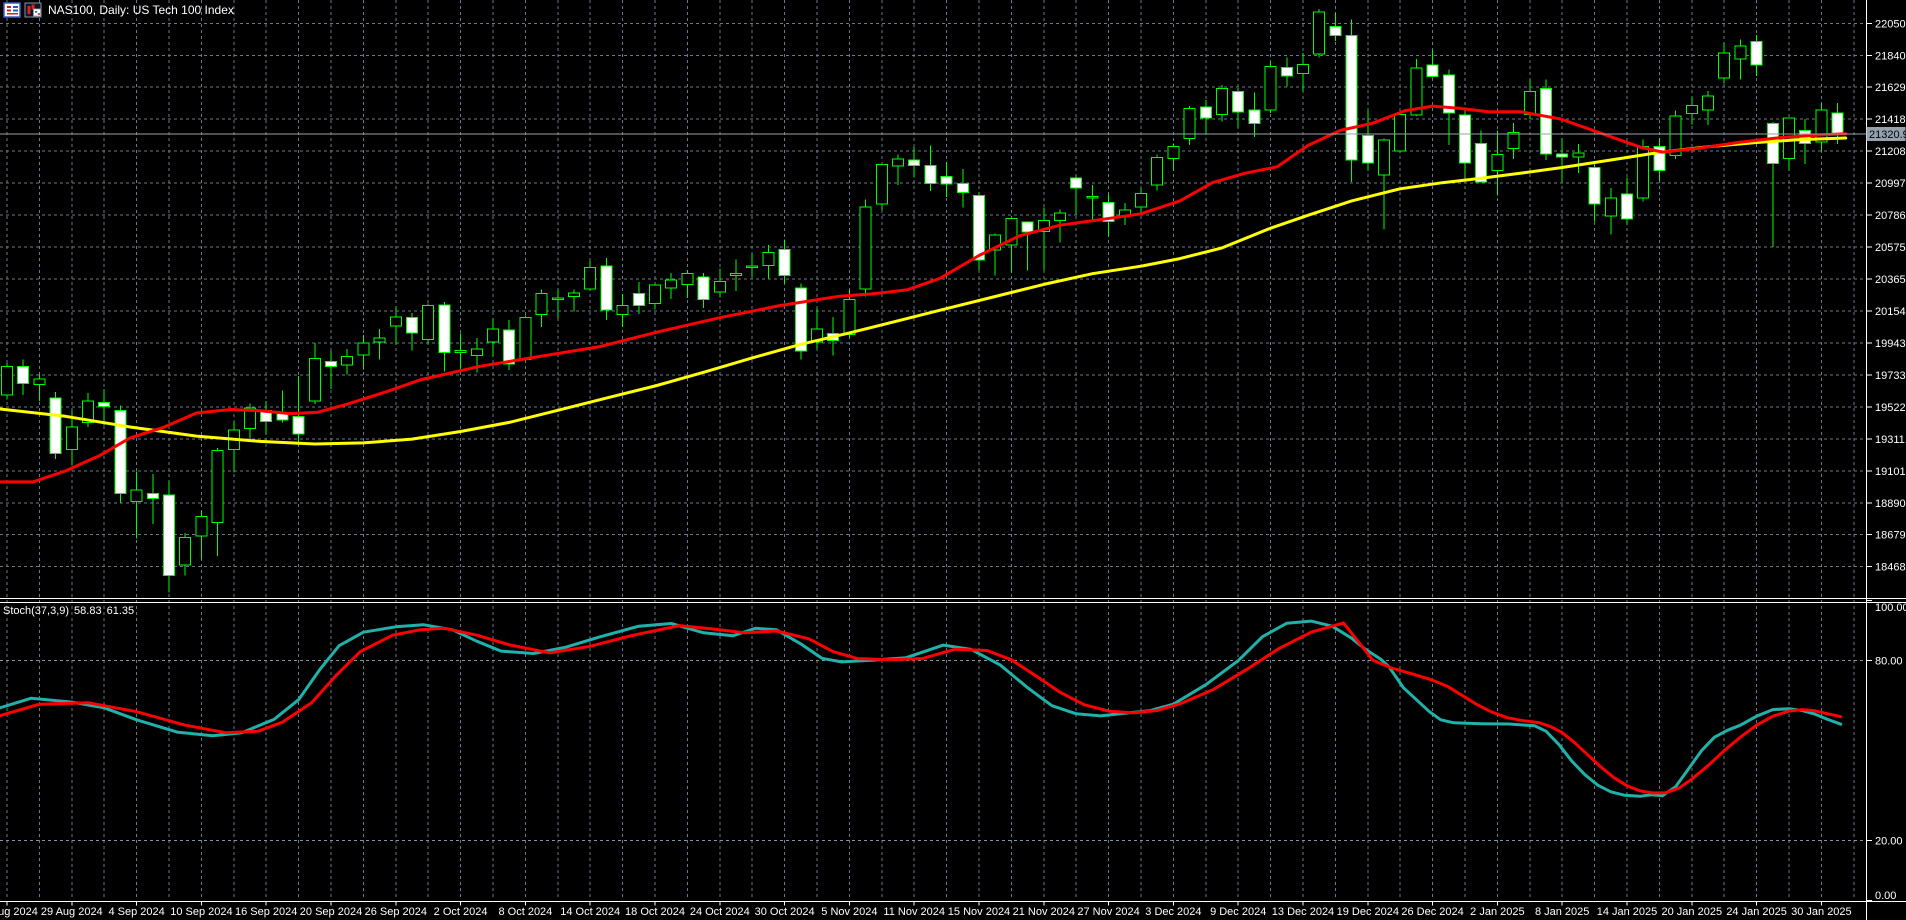  Describe the element at coordinates (1890, 152) in the screenshot. I see `price-axis-label: 21208.0` at that location.